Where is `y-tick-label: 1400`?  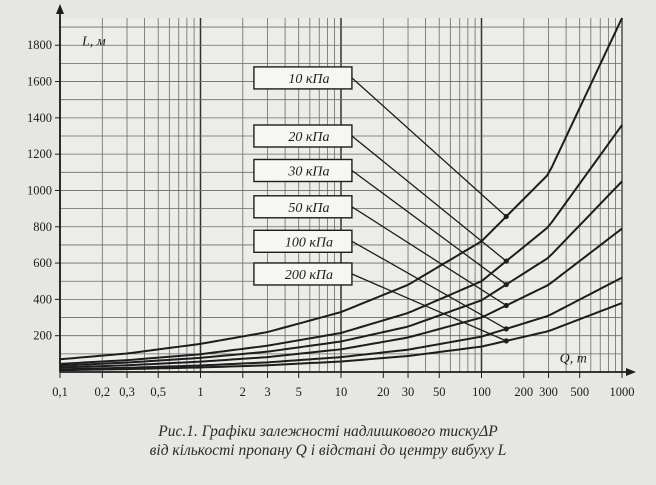 y-tick-label: 1400 is located at coordinates (39, 118).